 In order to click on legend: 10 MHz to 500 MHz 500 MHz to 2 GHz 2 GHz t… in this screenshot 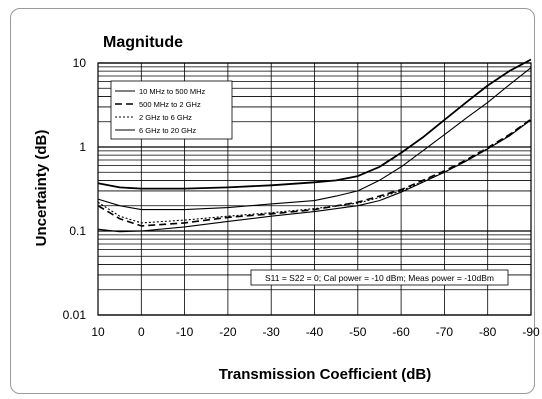, I will do `click(171, 110)`.